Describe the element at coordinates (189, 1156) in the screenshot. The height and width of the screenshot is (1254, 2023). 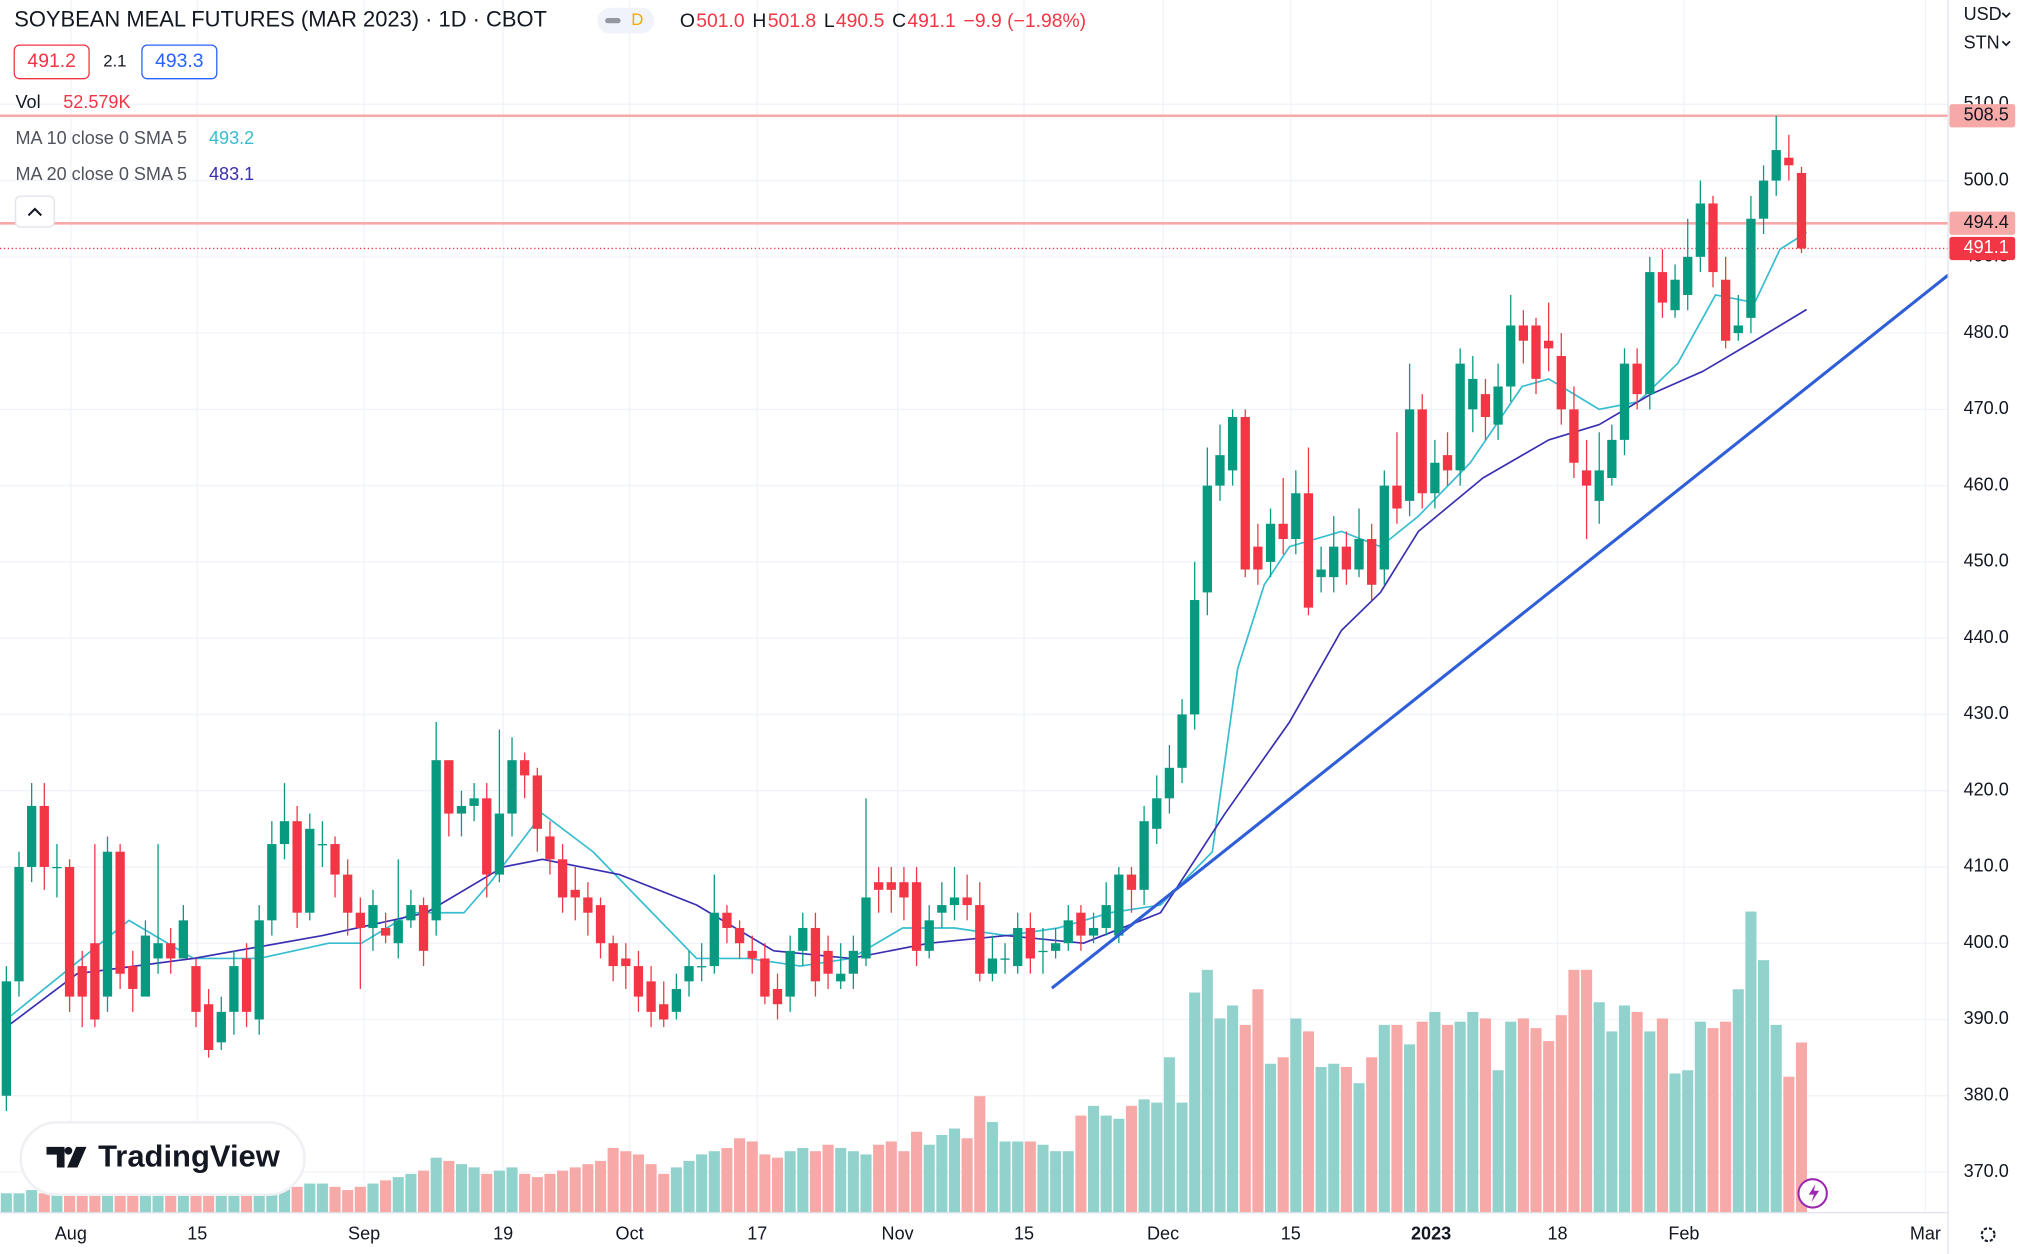
I see `brand-name: TradingView` at that location.